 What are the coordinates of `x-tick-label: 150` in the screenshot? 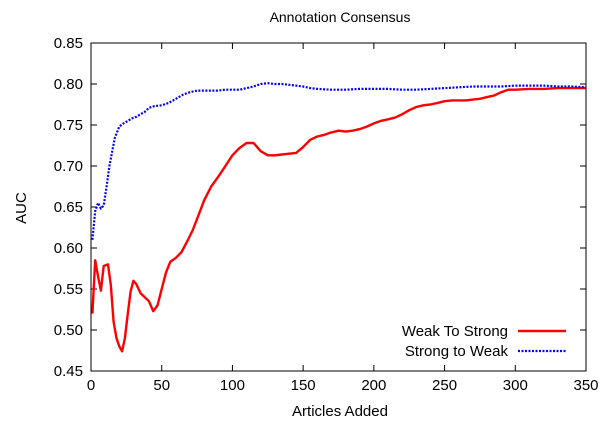 It's located at (303, 385).